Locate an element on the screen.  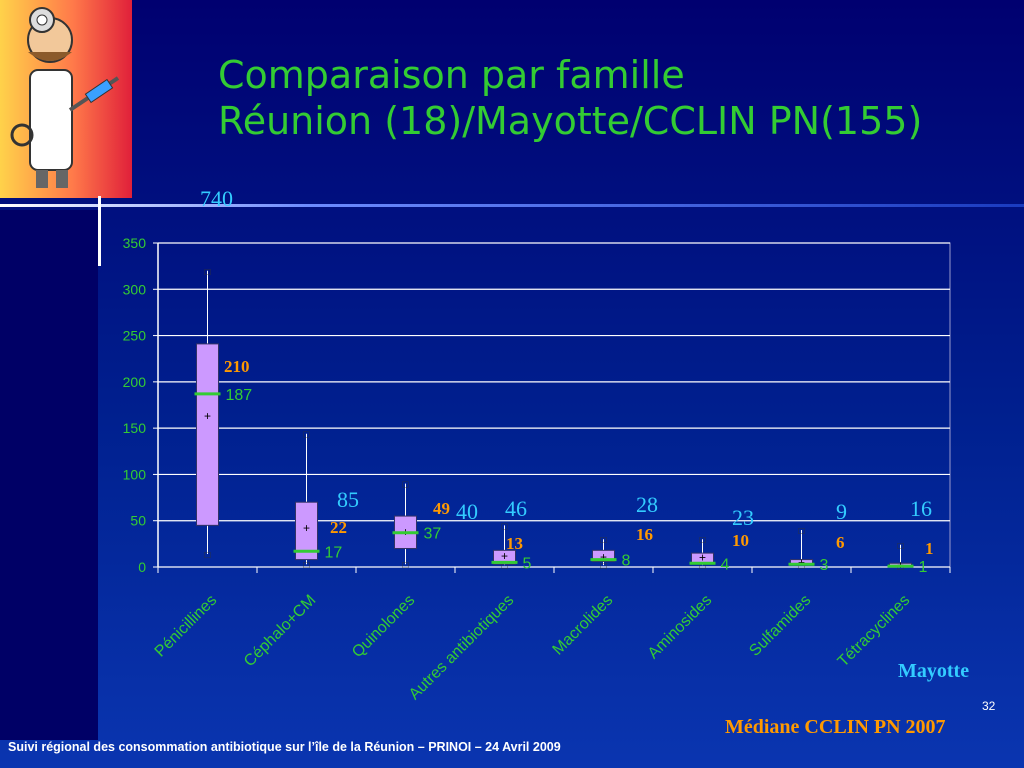
y-tick-label: 50 is located at coordinates (138, 521).